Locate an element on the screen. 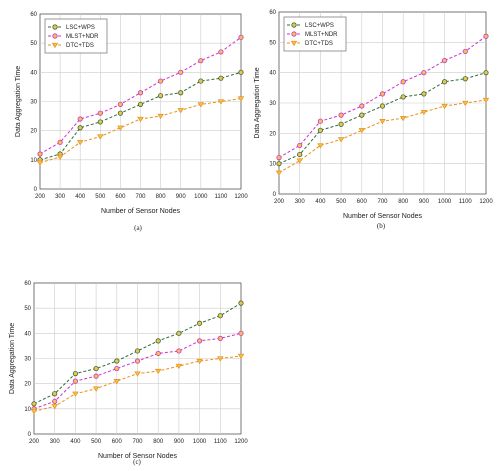 The height and width of the screenshot is (471, 500). x-tick-label: 300 is located at coordinates (55, 442).